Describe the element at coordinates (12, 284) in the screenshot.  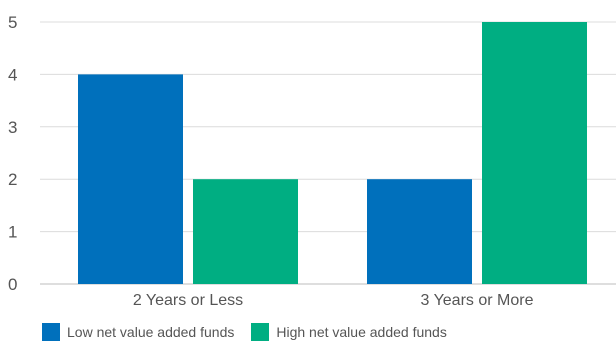
I see `y-tick-label-0: 0` at that location.